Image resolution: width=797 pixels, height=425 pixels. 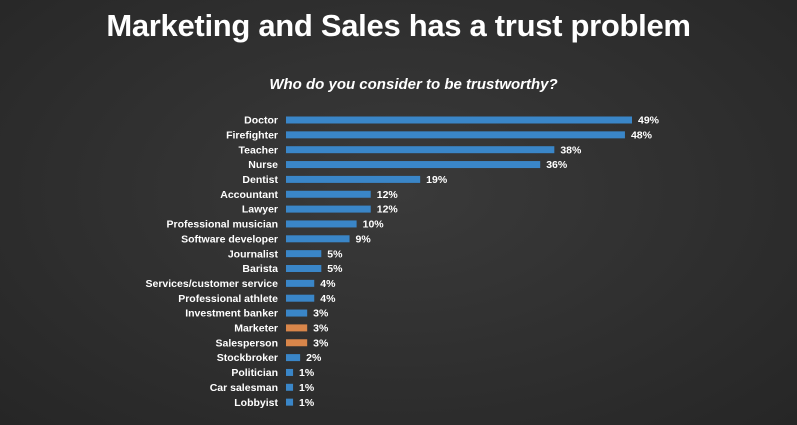 What do you see at coordinates (307, 373) in the screenshot?
I see `value-label-politician: 1%` at bounding box center [307, 373].